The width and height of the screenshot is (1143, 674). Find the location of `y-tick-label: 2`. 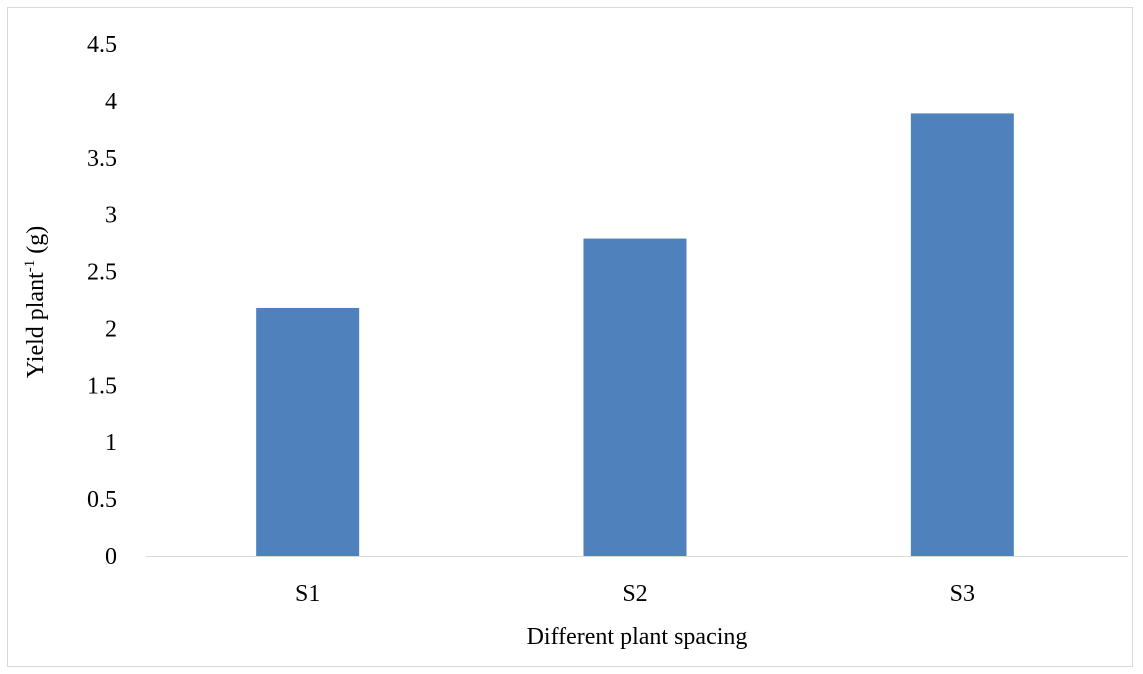

y-tick-label: 2 is located at coordinates (111, 329).